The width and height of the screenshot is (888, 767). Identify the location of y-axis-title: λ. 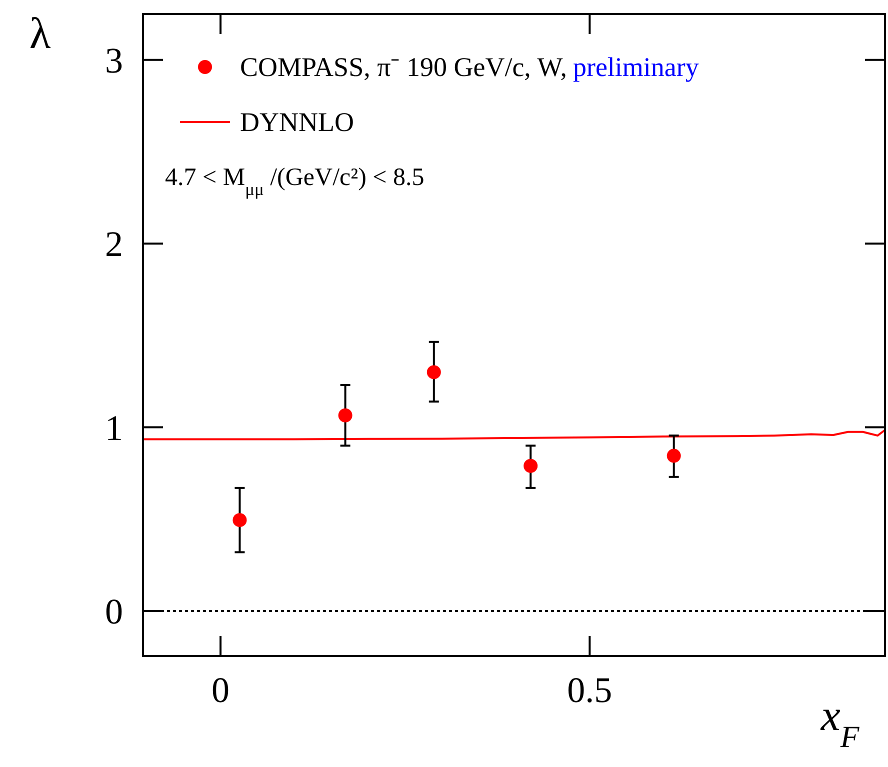
(40, 33).